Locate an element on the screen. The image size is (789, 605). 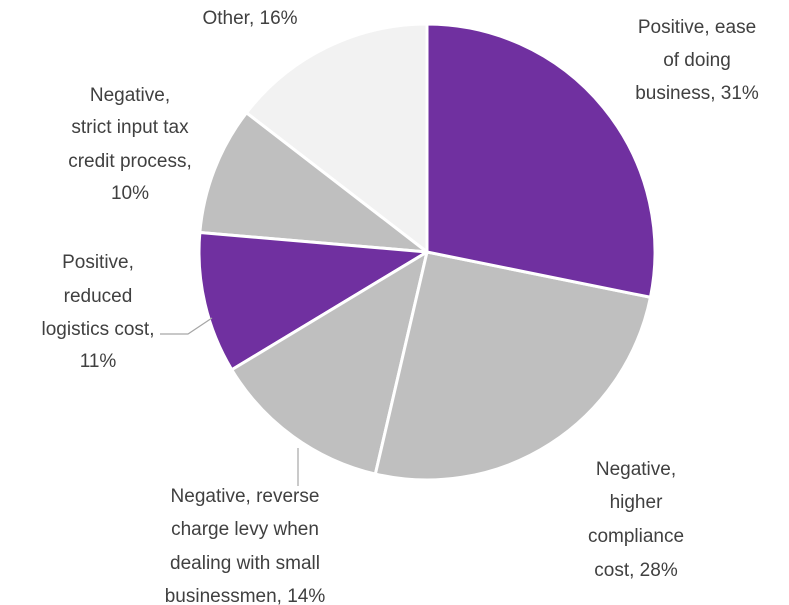
data-label-line: reduced is located at coordinates (98, 296).